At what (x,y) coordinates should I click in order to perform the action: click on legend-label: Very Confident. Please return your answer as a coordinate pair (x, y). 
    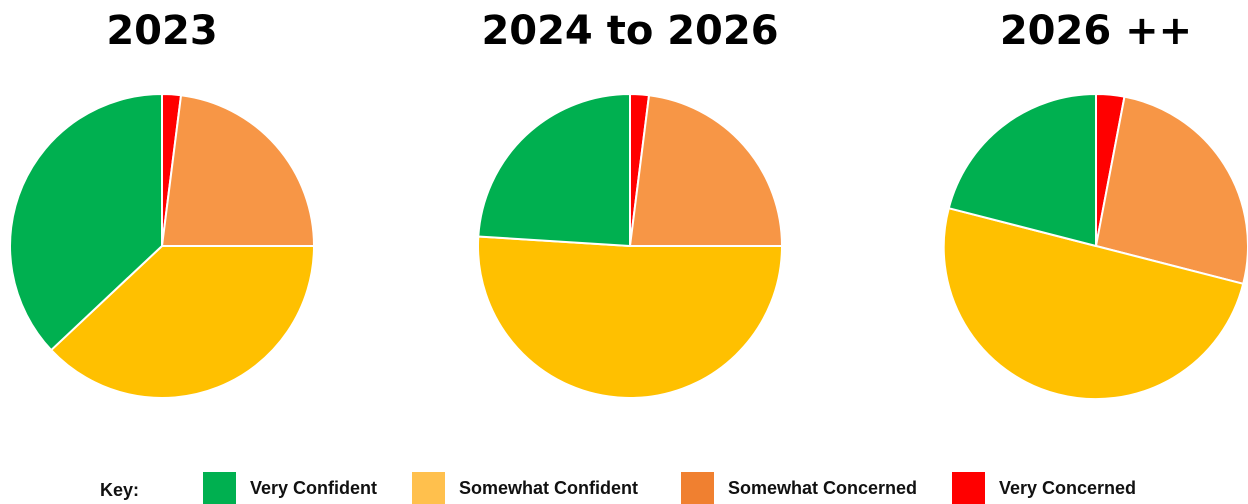
    Looking at the image, I should click on (314, 487).